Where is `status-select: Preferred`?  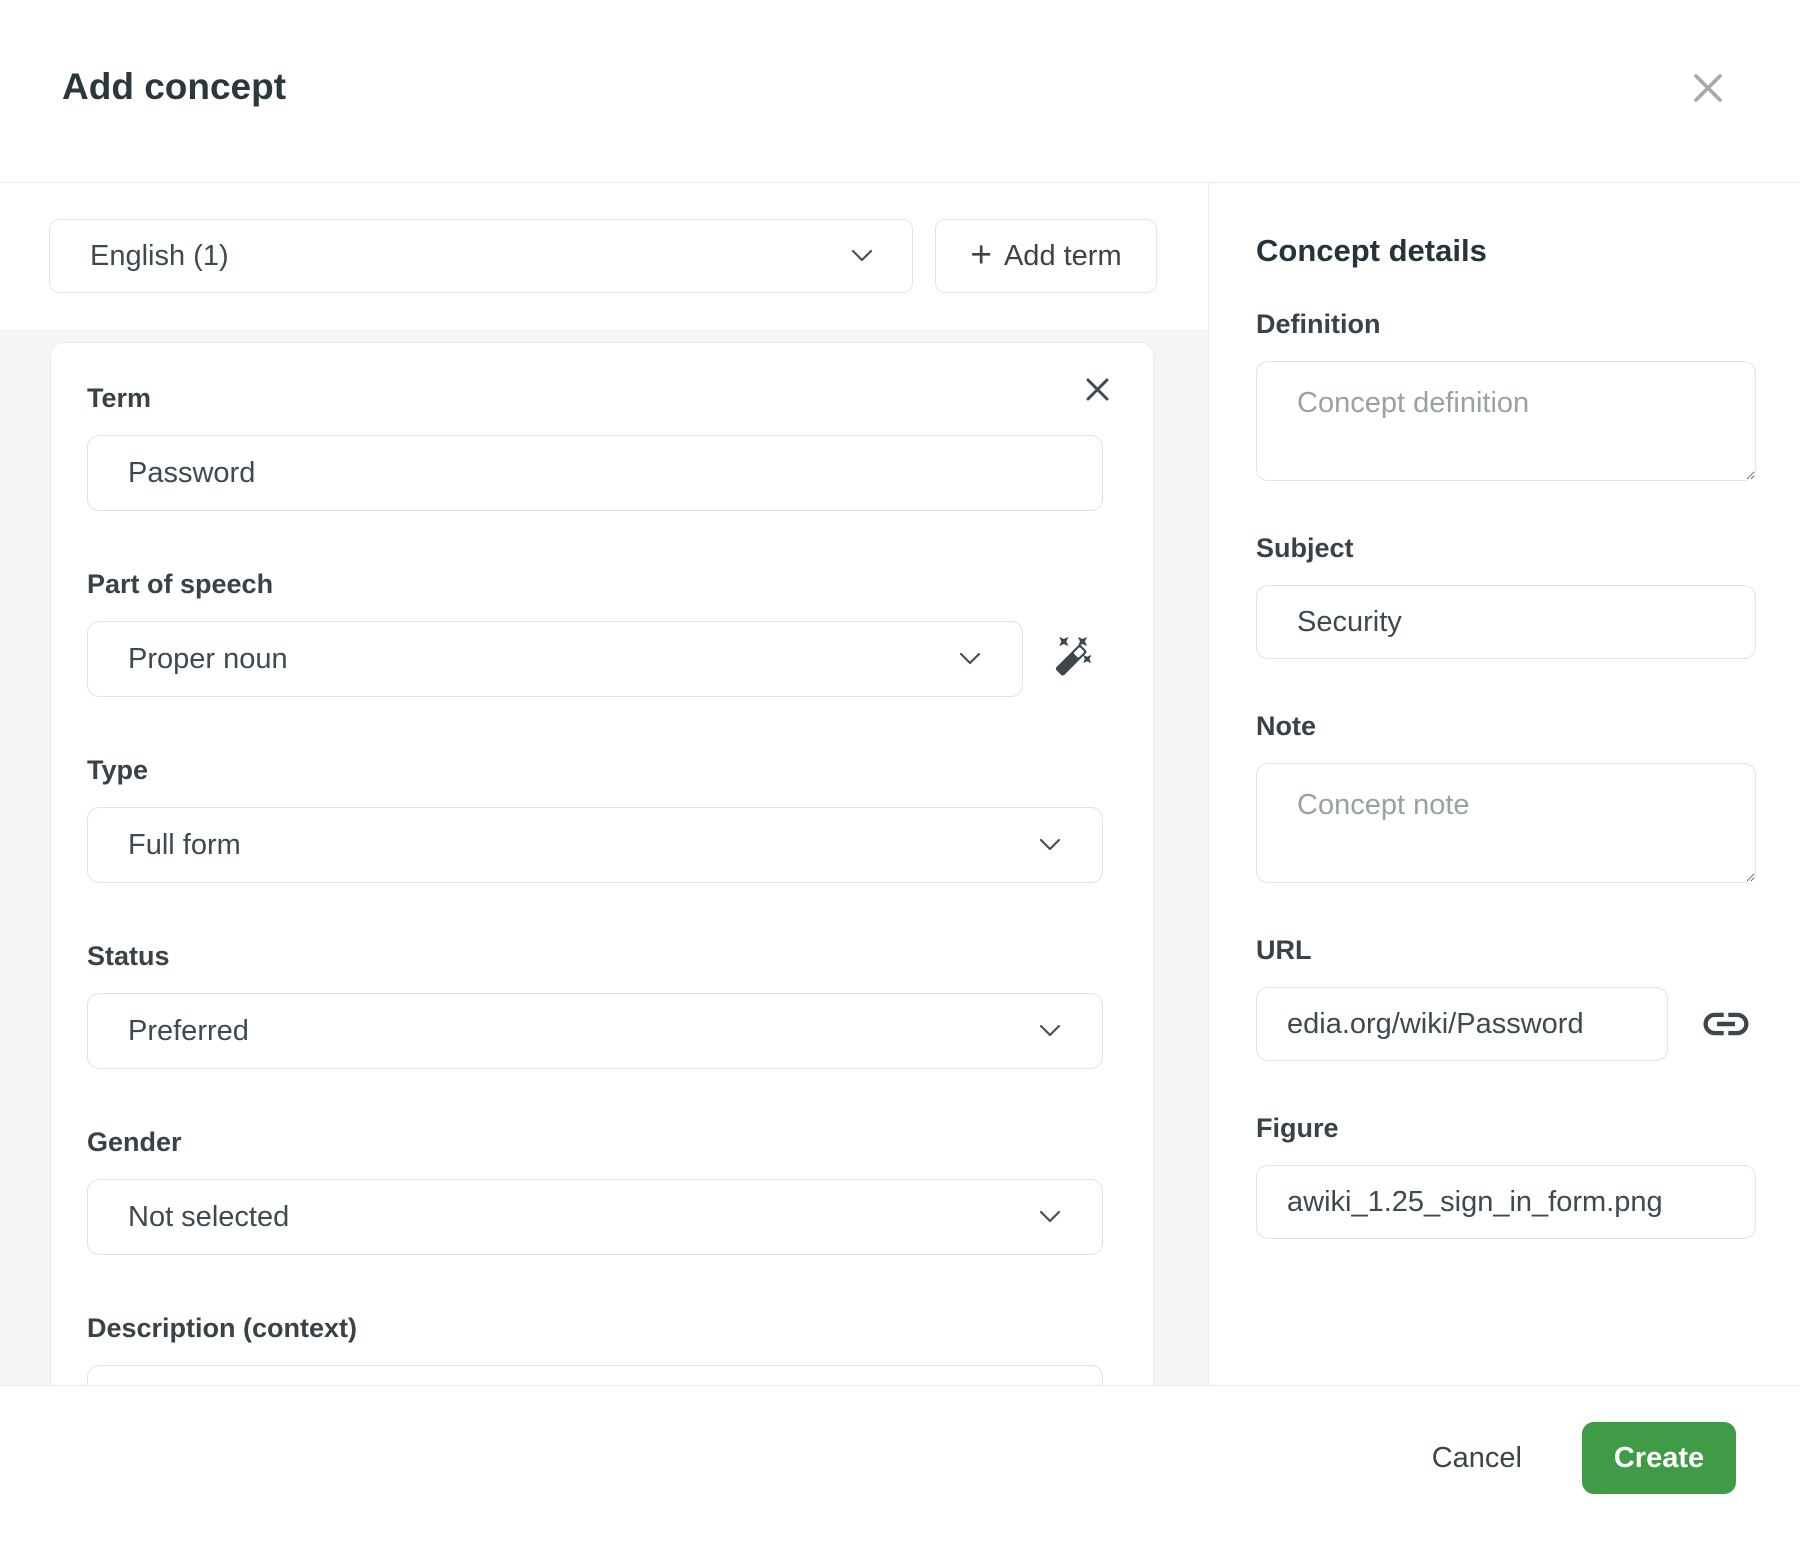
status-select: Preferred is located at coordinates (595, 1031).